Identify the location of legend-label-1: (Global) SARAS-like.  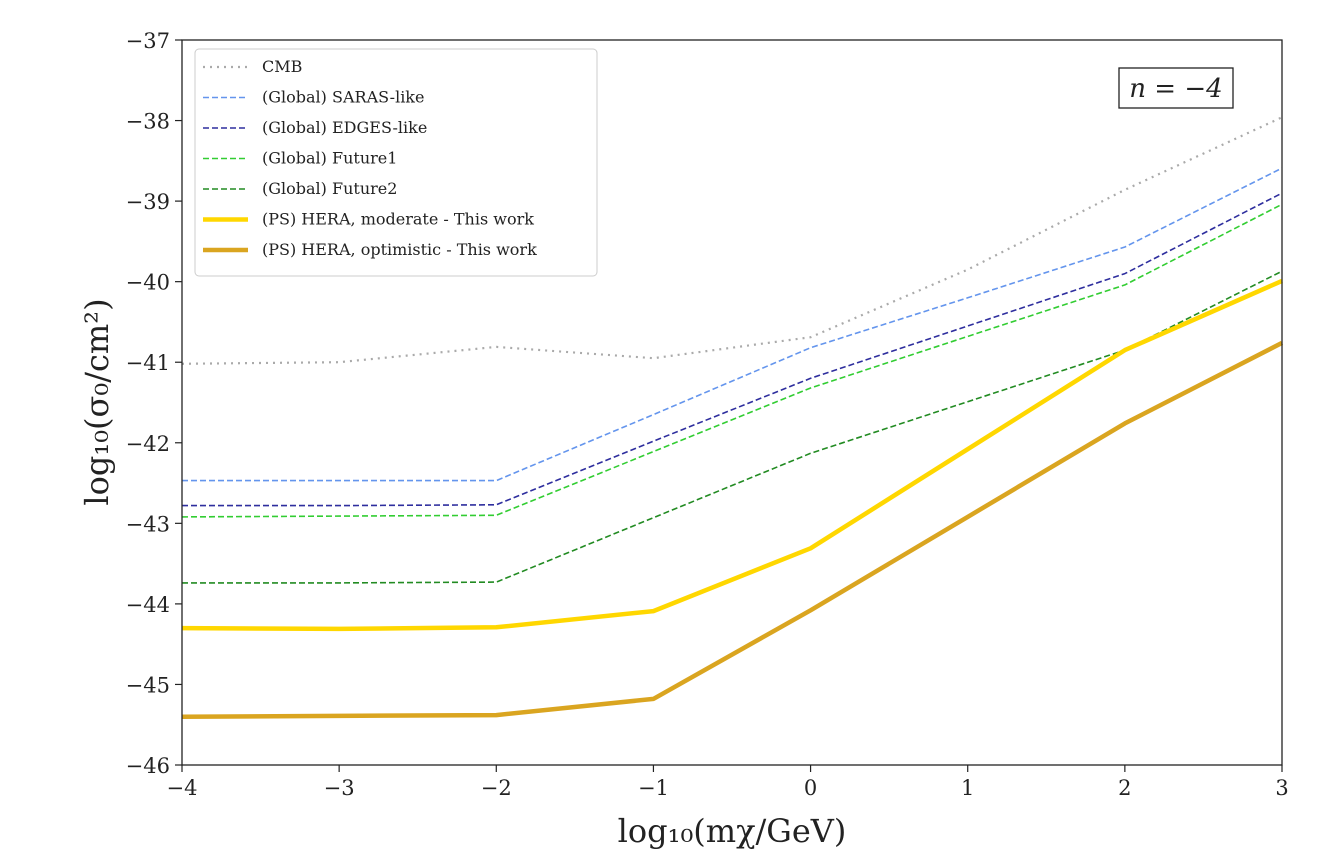
(343, 97).